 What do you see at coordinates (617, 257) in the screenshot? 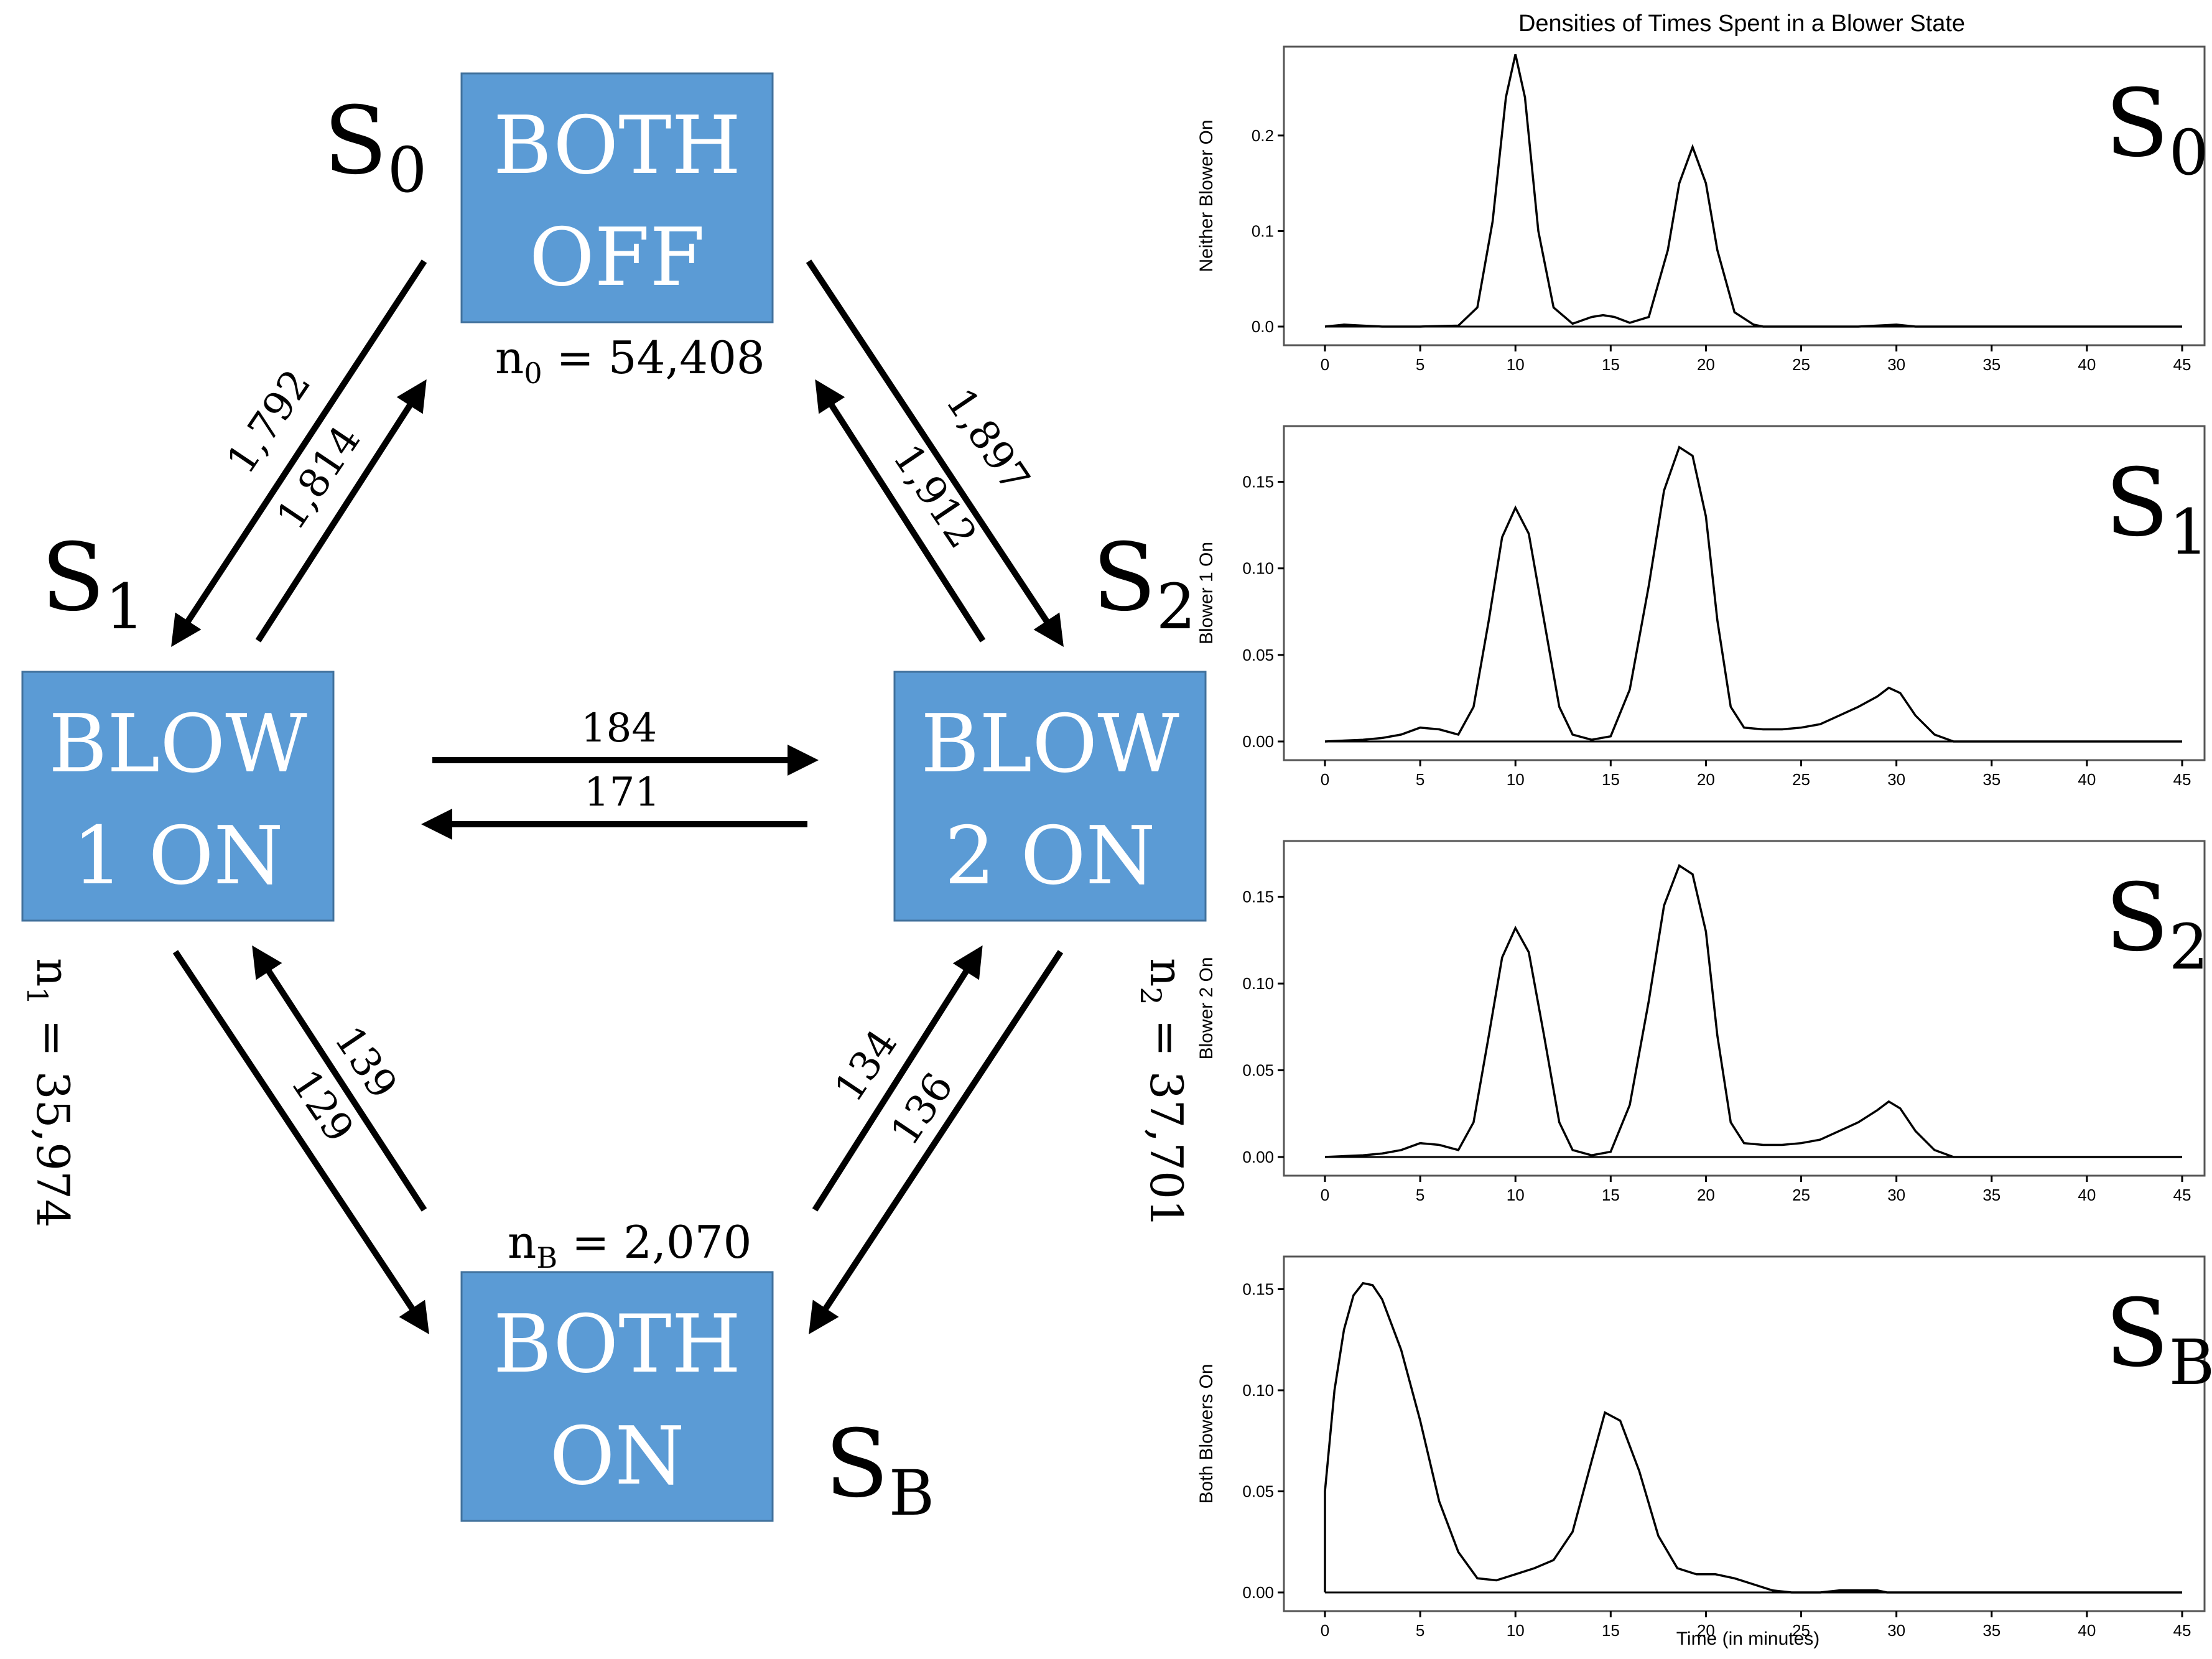
I see `state-s0-line2: OFF` at bounding box center [617, 257].